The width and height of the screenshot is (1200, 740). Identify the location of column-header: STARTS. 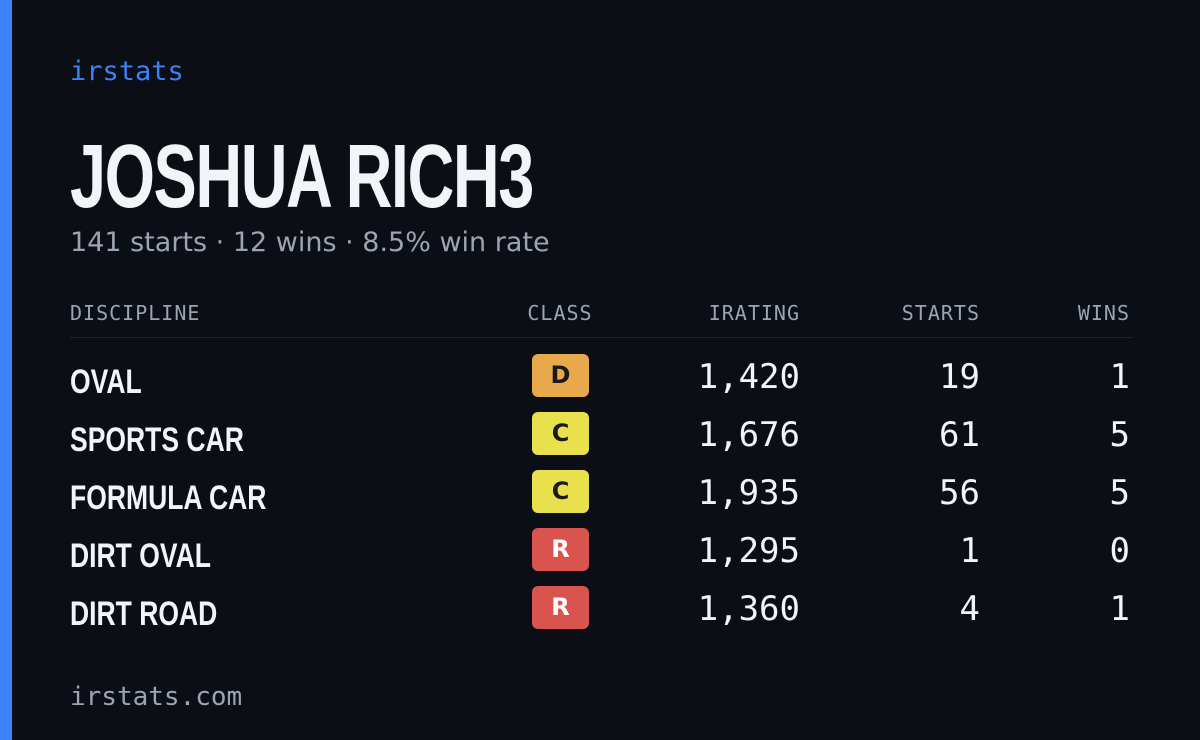
(940, 313).